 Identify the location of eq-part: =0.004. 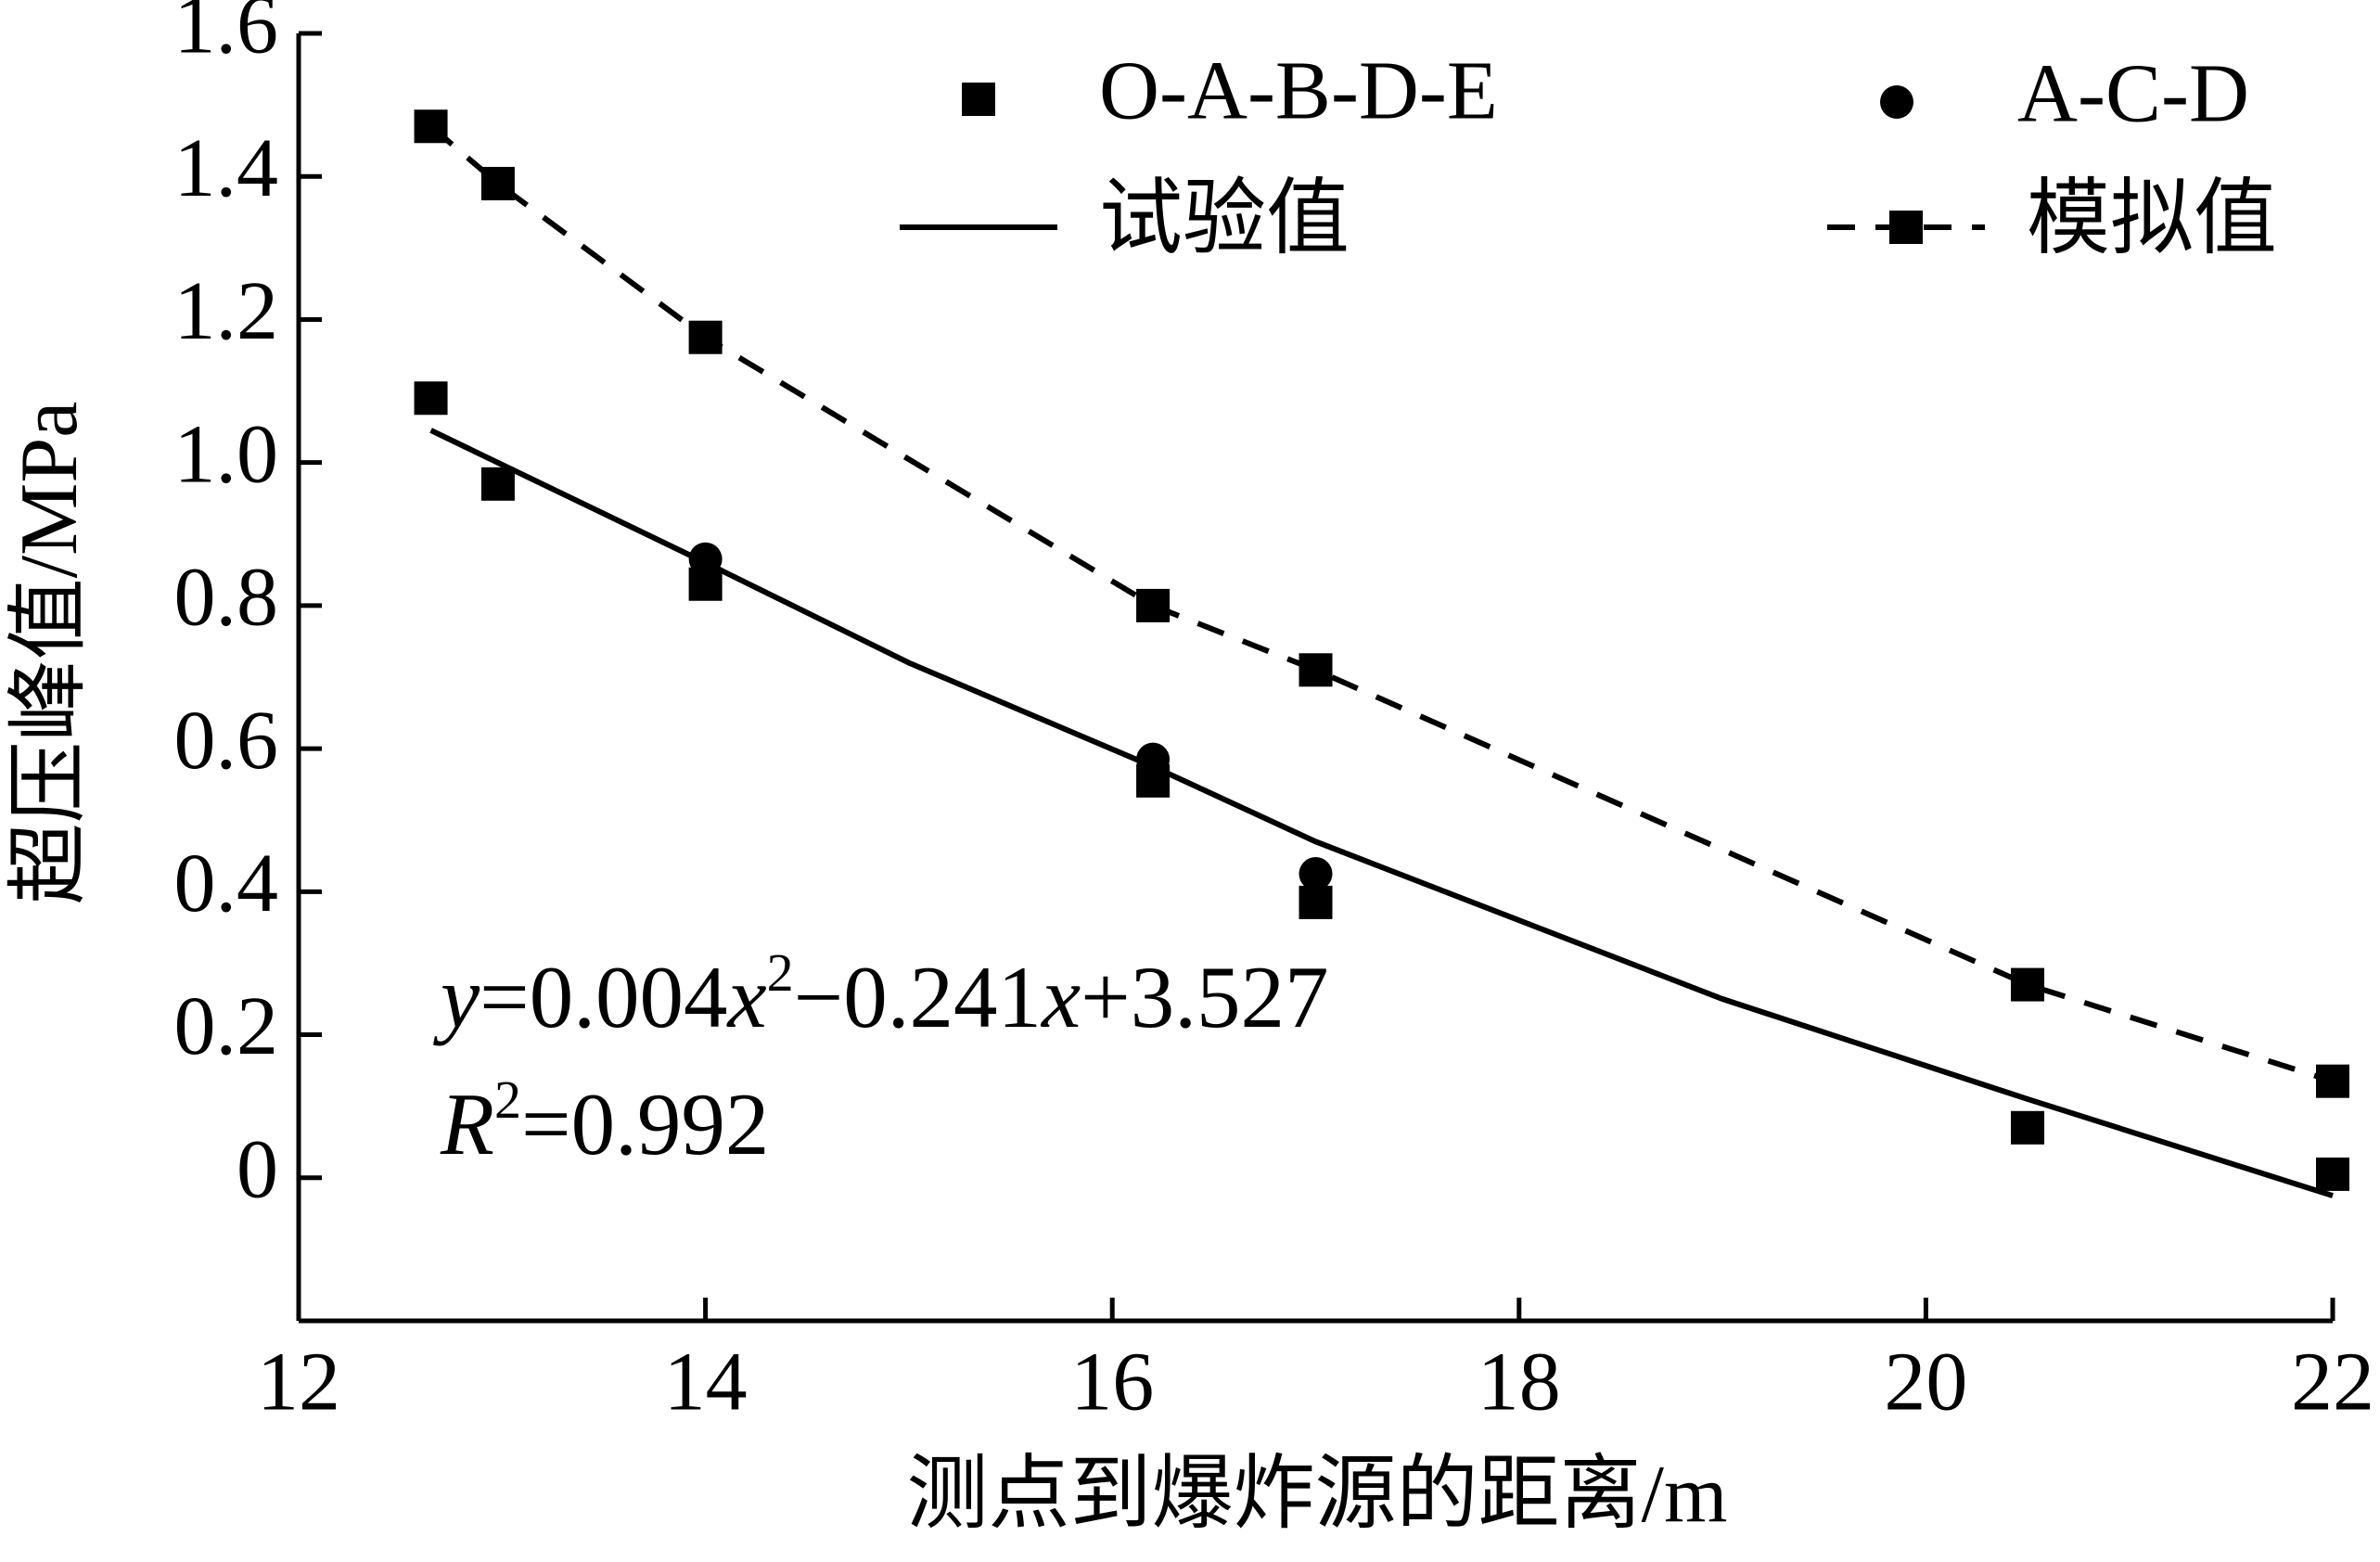
(603, 997).